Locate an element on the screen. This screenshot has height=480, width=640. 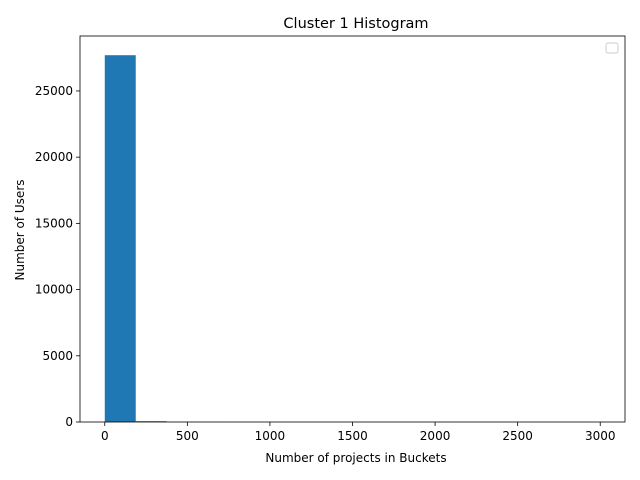
x-axis-label: Number of projects in Buckets is located at coordinates (355, 458).